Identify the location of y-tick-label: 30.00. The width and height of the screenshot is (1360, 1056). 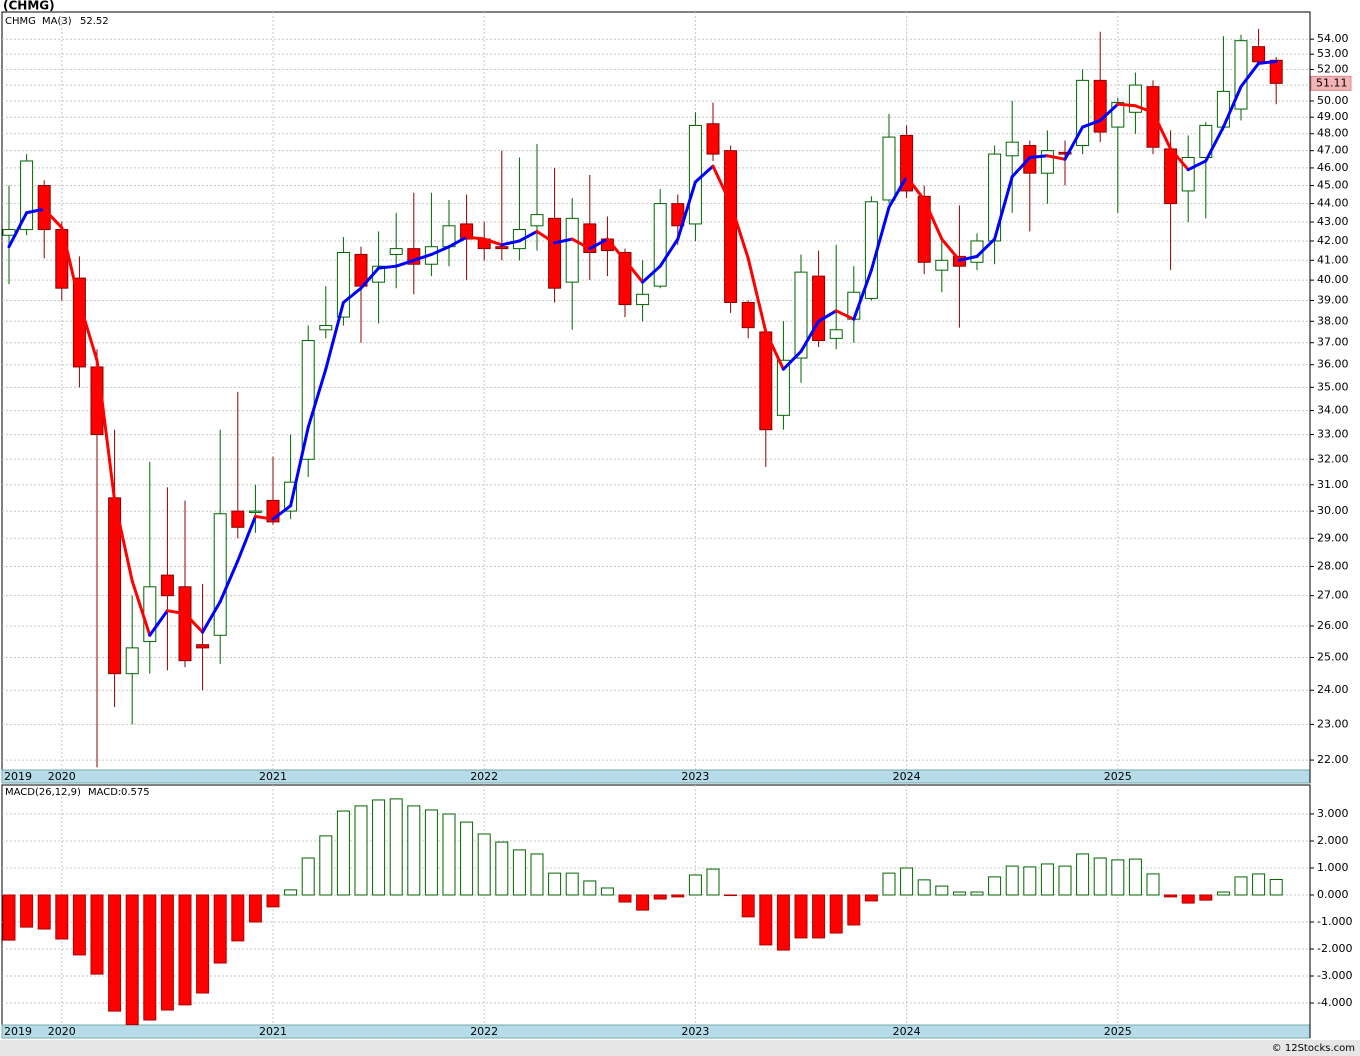
(1333, 510).